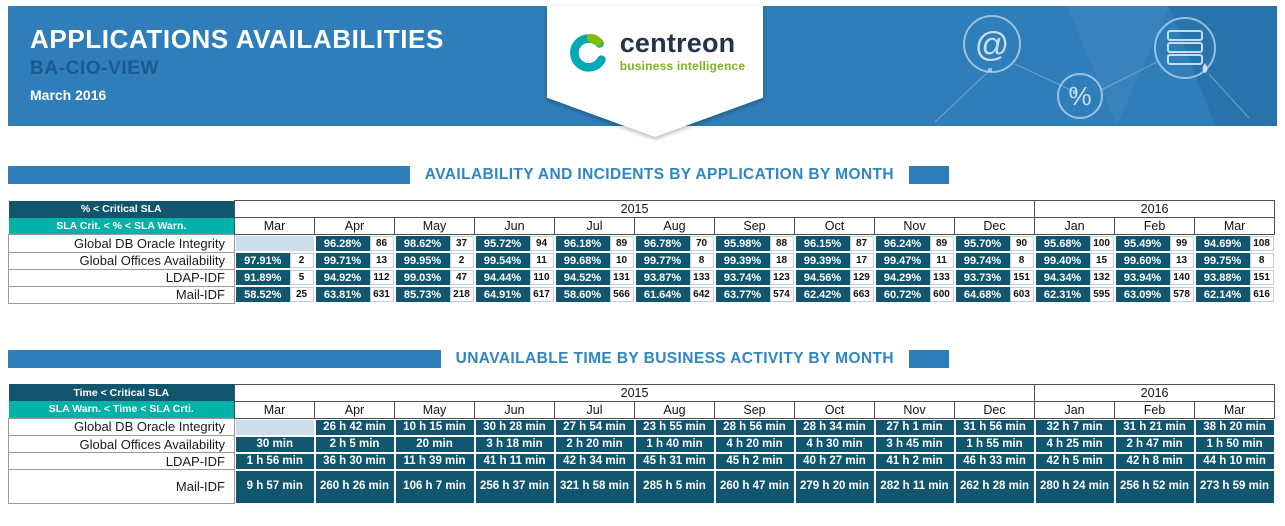  I want to click on row-label: Global Offices Availability, so click(121, 260).